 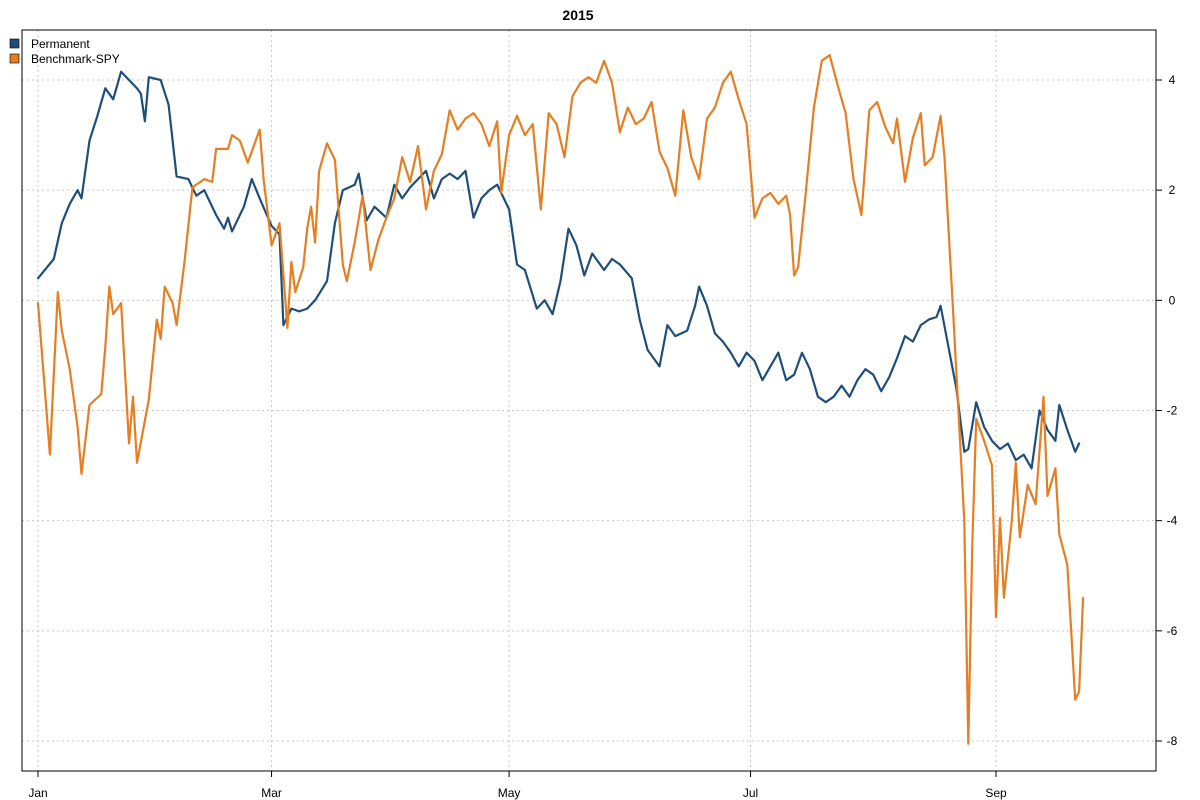 What do you see at coordinates (1172, 300) in the screenshot?
I see `y-tick-label: 0` at bounding box center [1172, 300].